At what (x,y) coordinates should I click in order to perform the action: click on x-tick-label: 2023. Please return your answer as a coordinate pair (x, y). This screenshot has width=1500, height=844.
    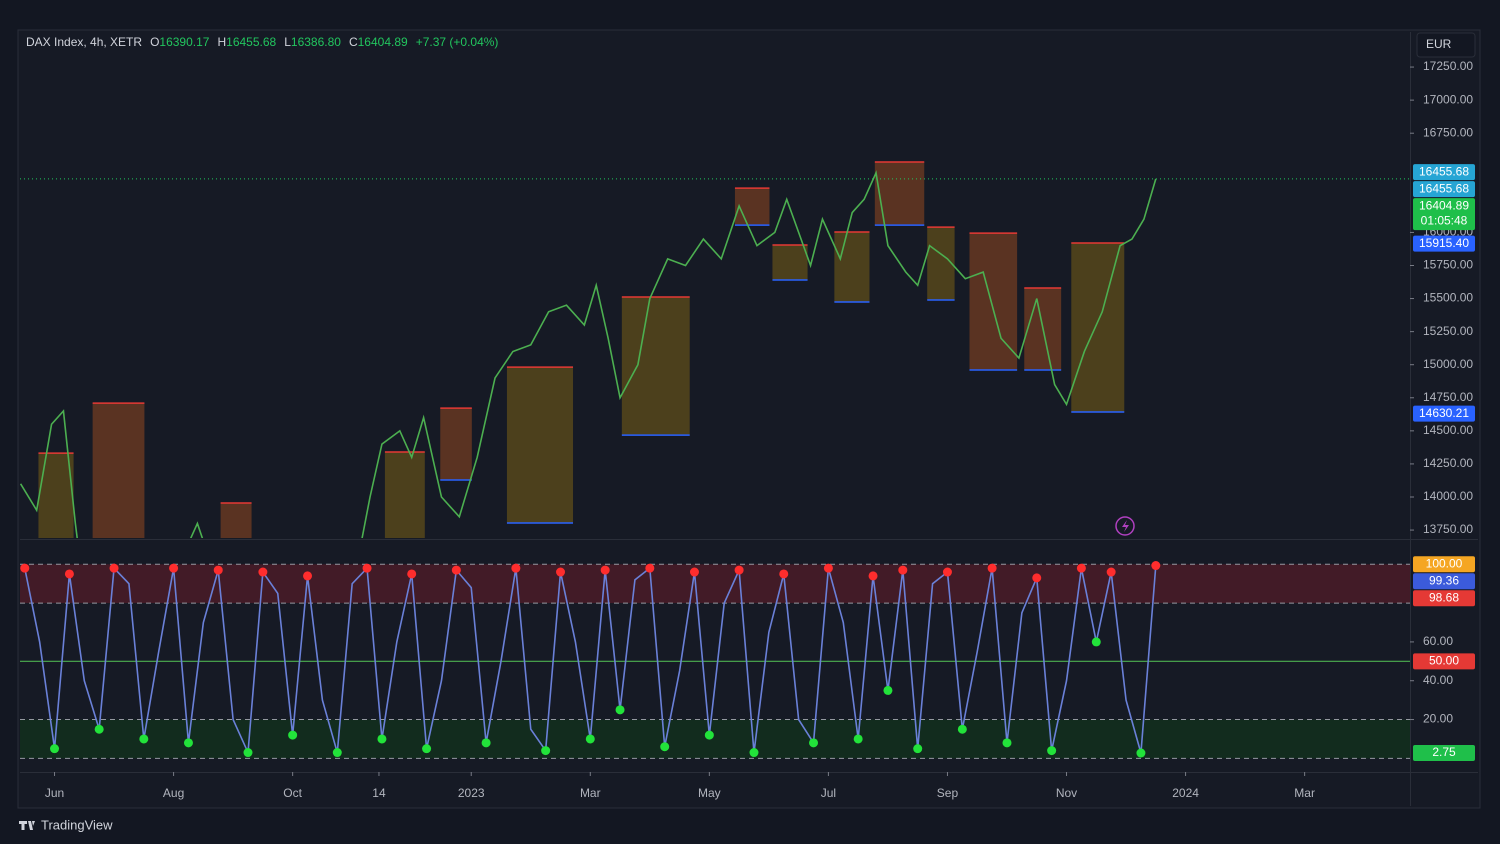
    Looking at the image, I should click on (471, 793).